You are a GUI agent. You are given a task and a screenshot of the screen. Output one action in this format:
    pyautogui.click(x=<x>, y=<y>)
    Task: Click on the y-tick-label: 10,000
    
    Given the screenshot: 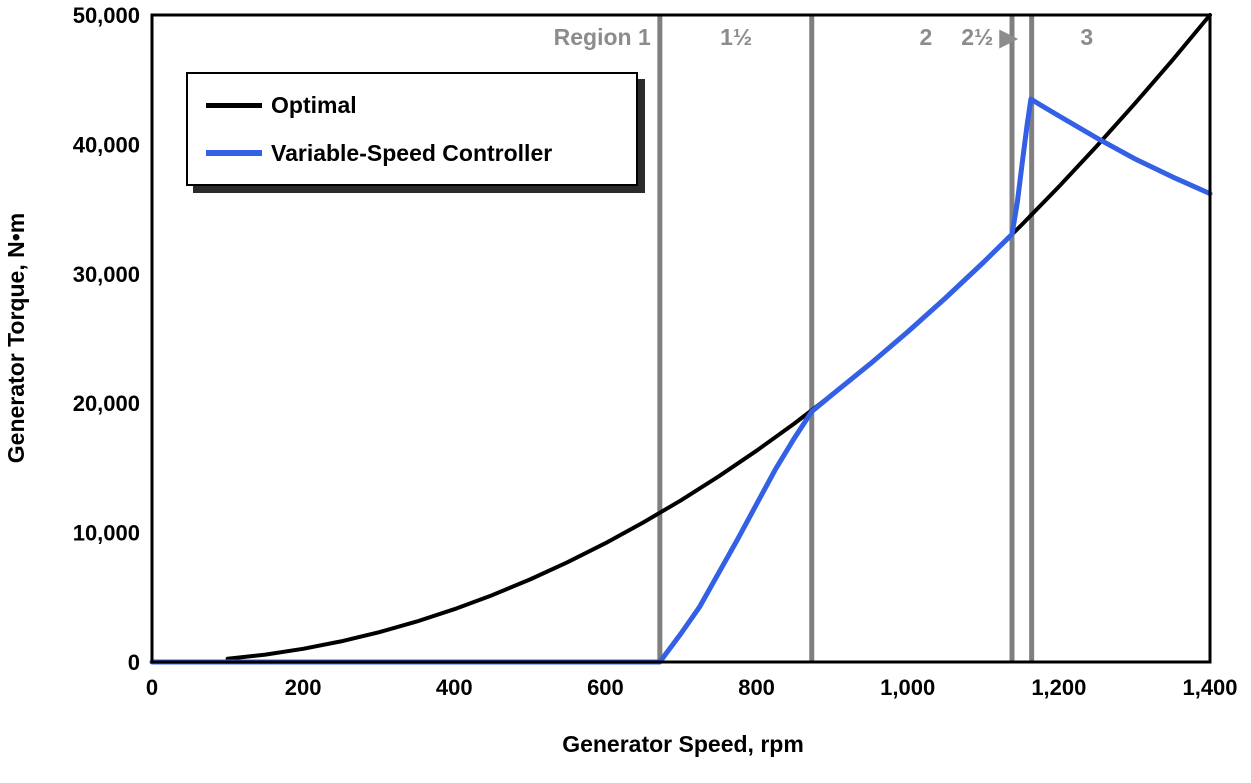 What is the action you would take?
    pyautogui.click(x=106, y=533)
    